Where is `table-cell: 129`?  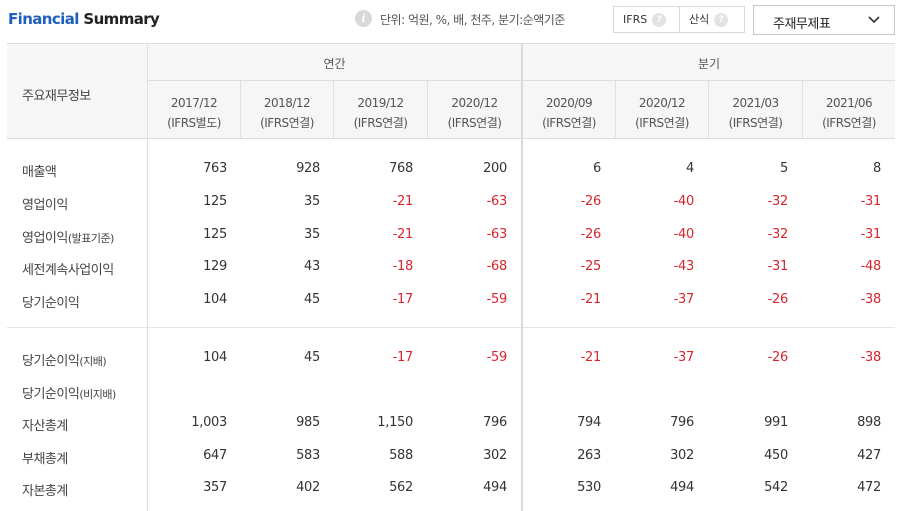
table-cell: 129 is located at coordinates (215, 266).